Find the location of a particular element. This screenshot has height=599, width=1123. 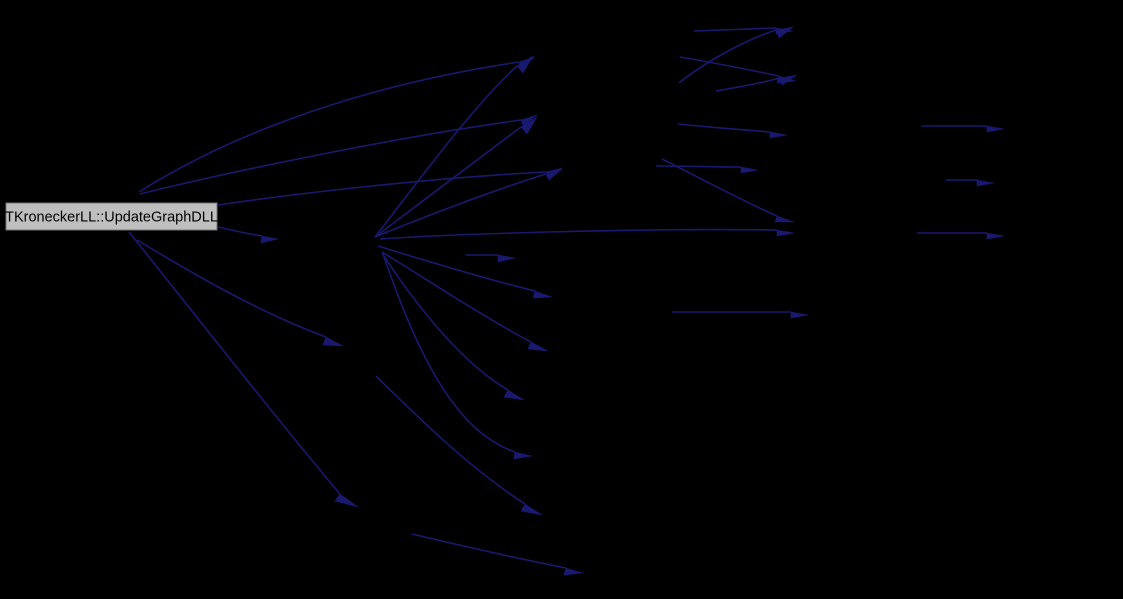

root-node-box is located at coordinates (111, 216).